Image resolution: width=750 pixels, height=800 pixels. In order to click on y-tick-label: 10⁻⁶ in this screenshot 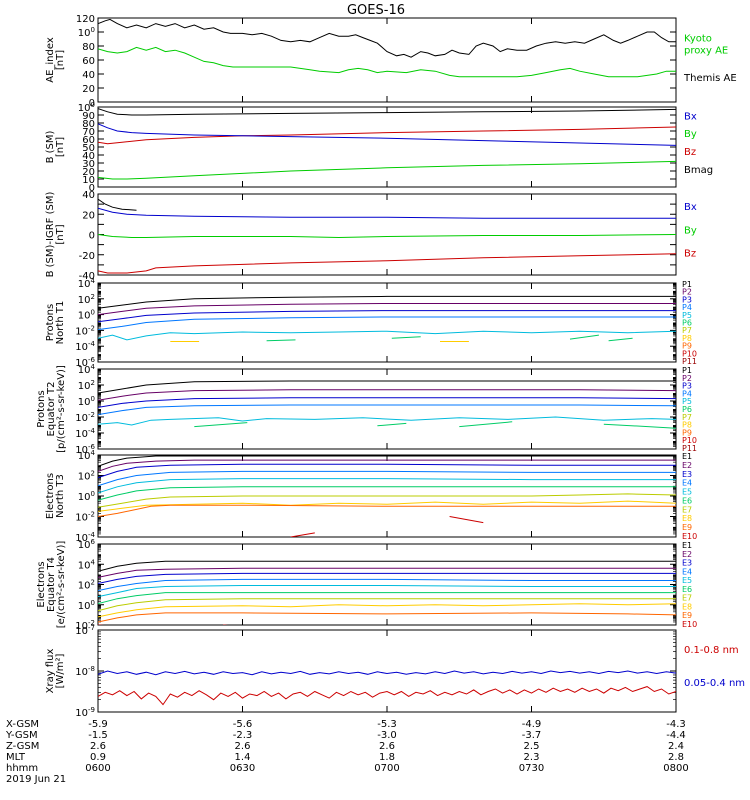, I will do `click(85, 362)`.